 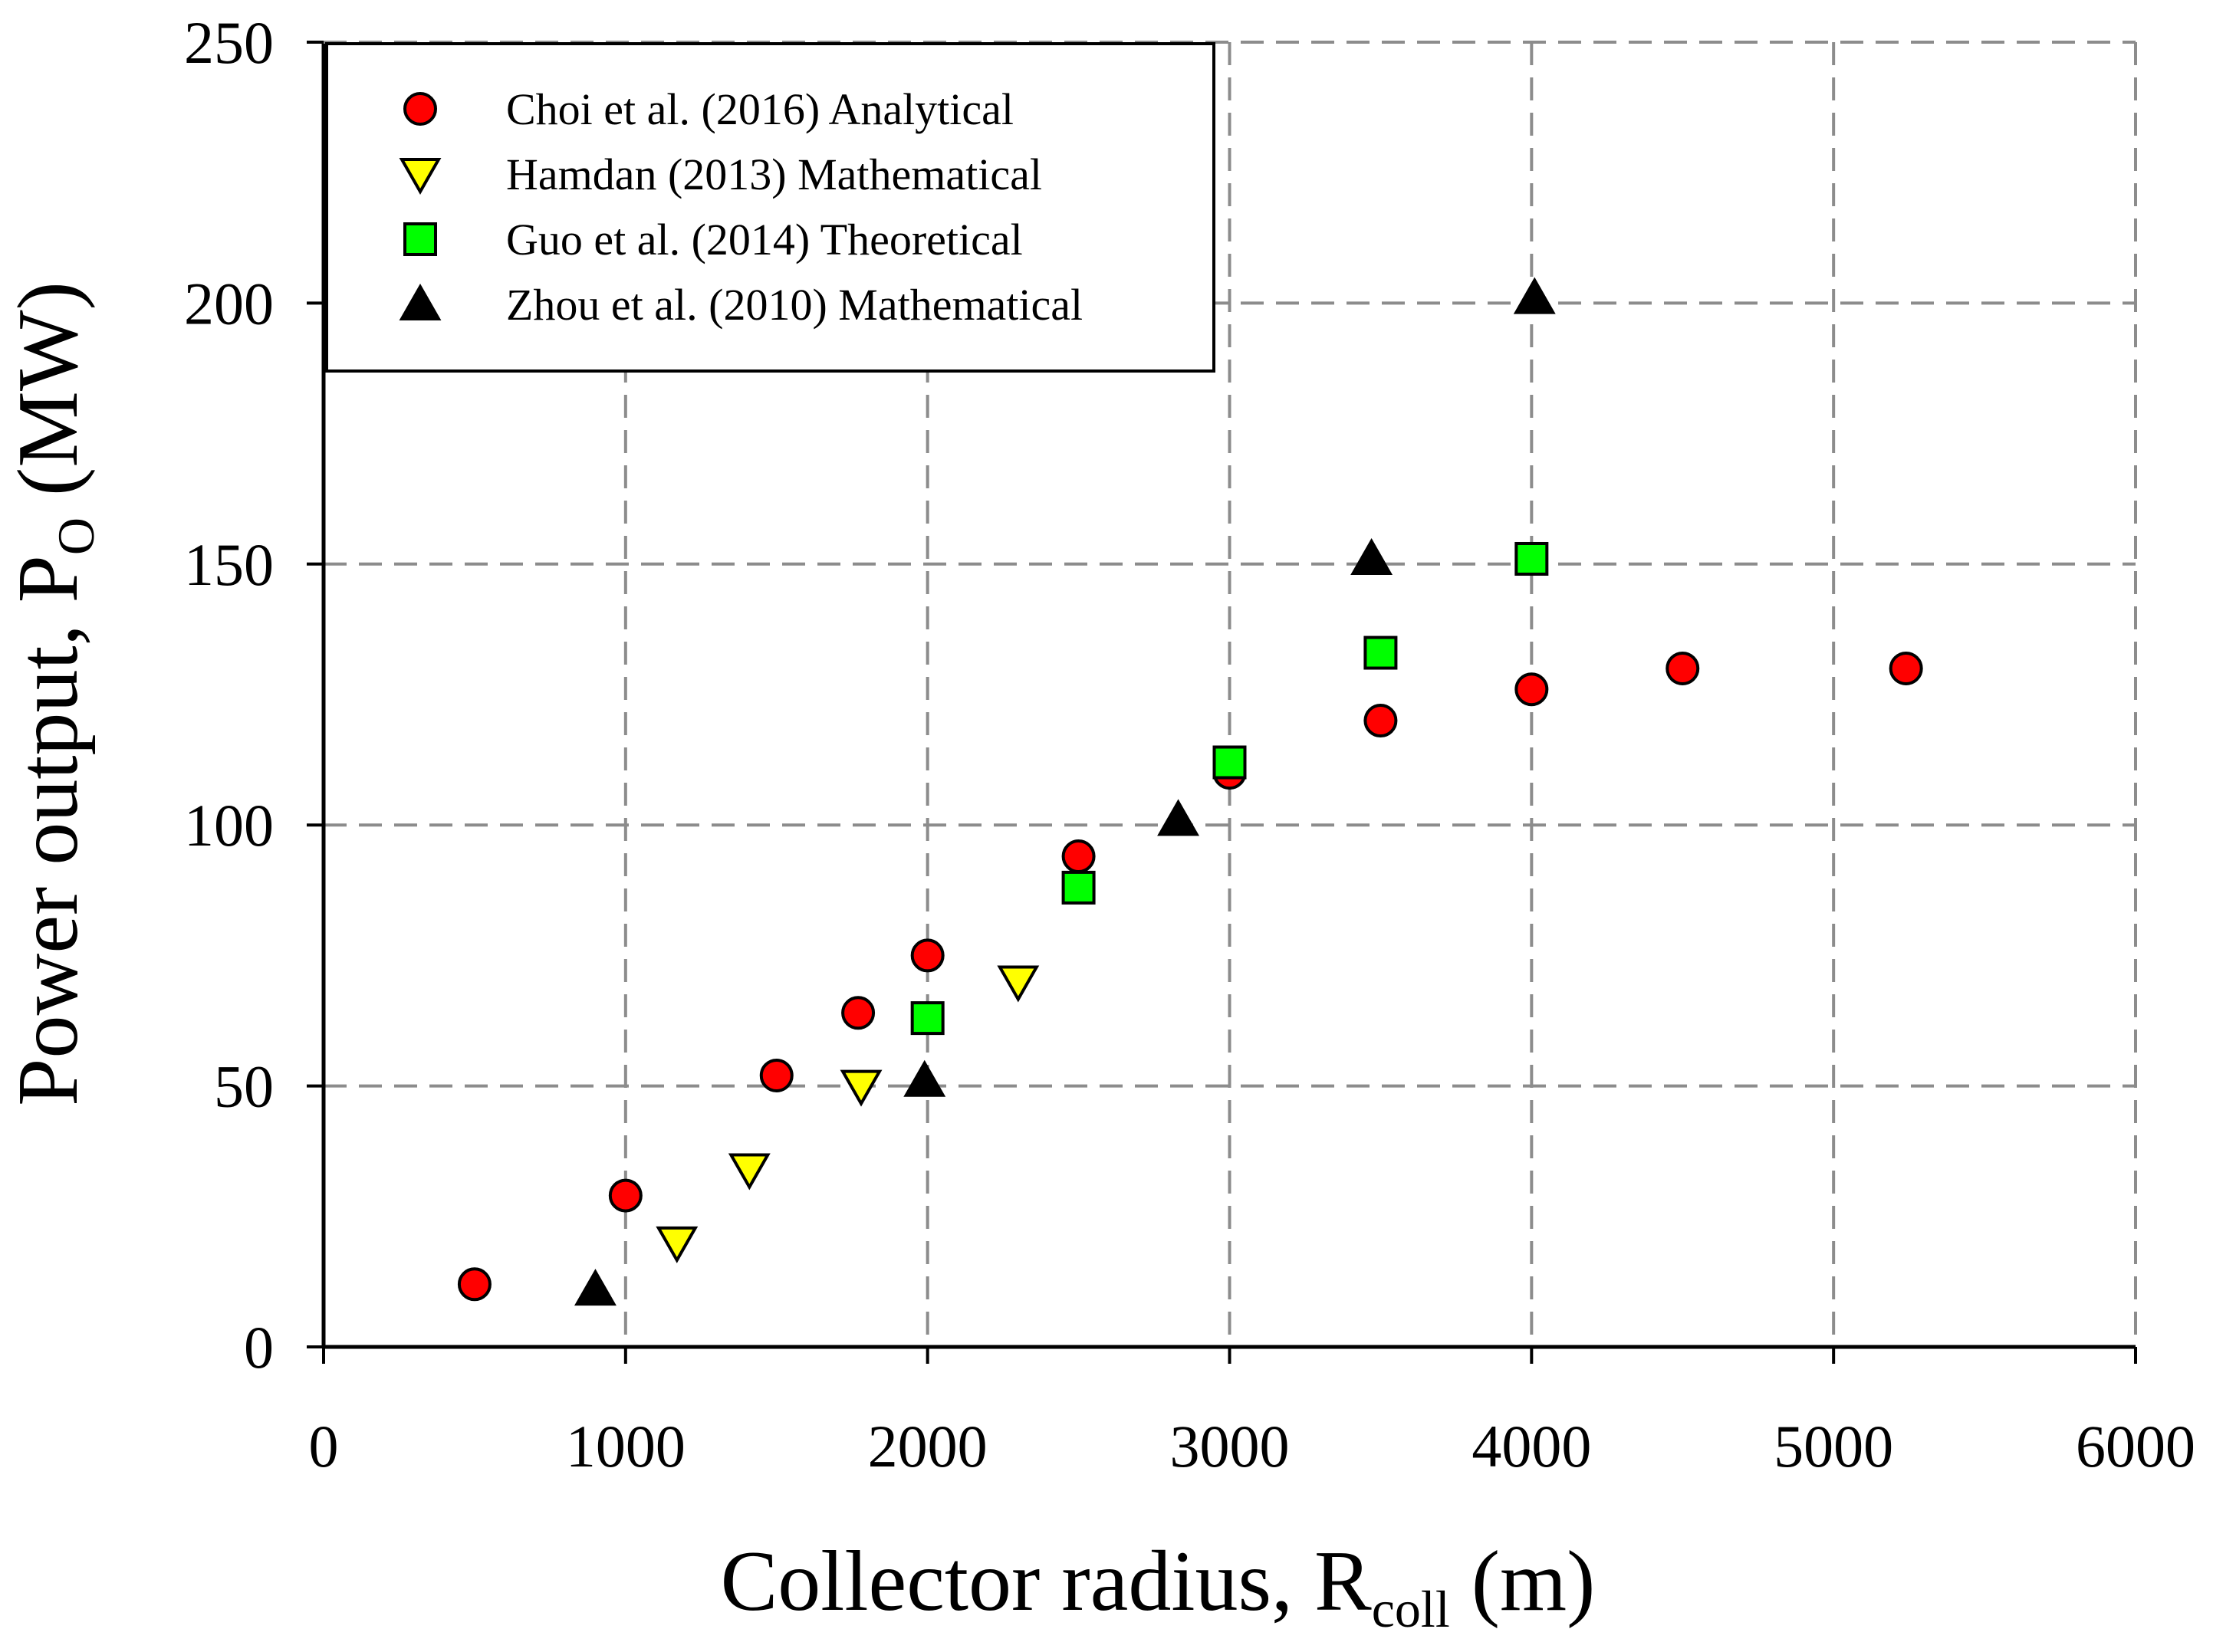 I want to click on x-tick-label: 0, so click(x=324, y=1446).